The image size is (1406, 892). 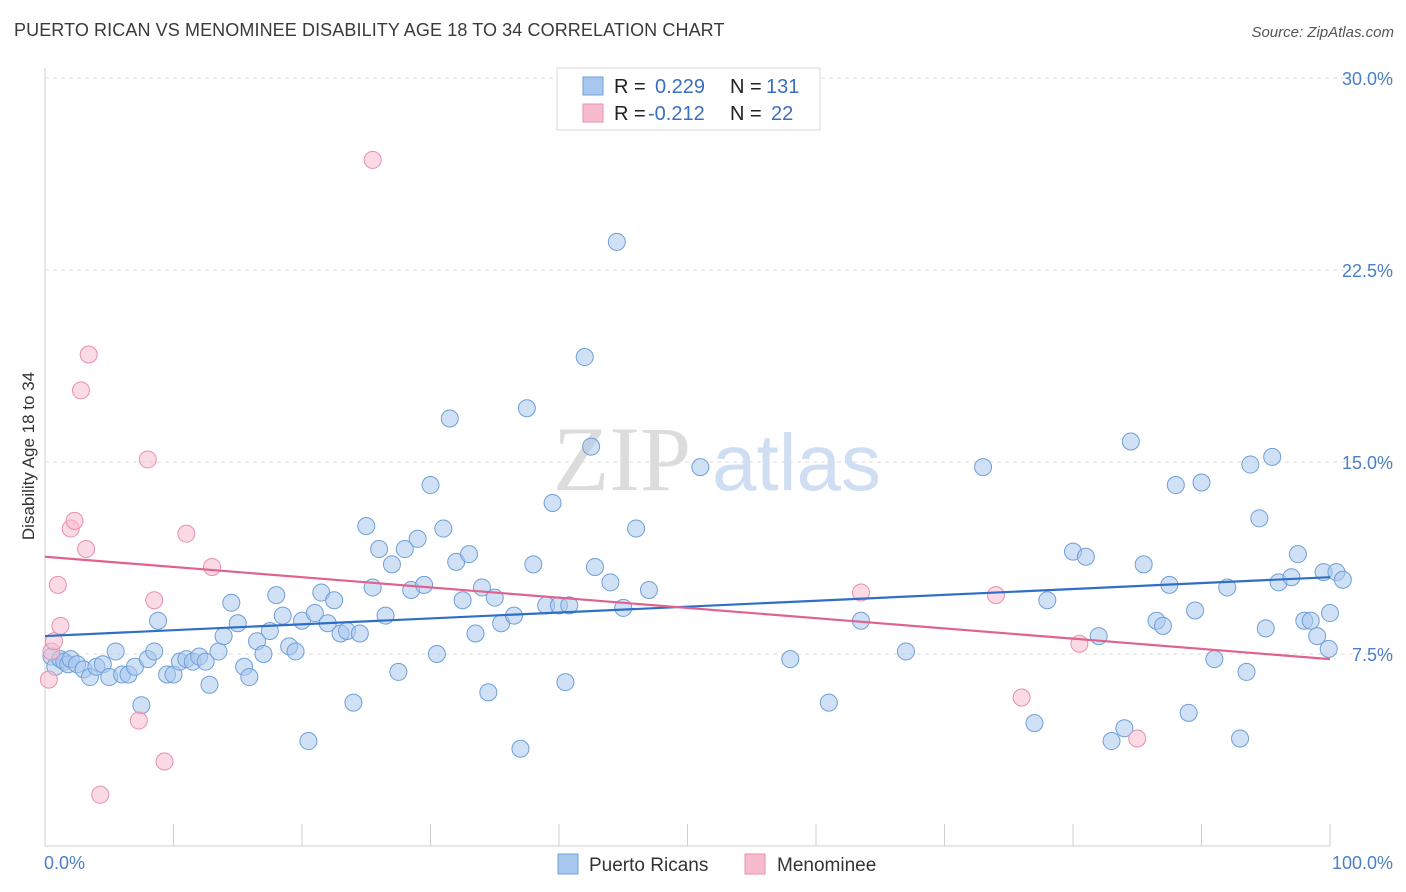 I want to click on legend-n-value-1: 131, so click(x=782, y=87).